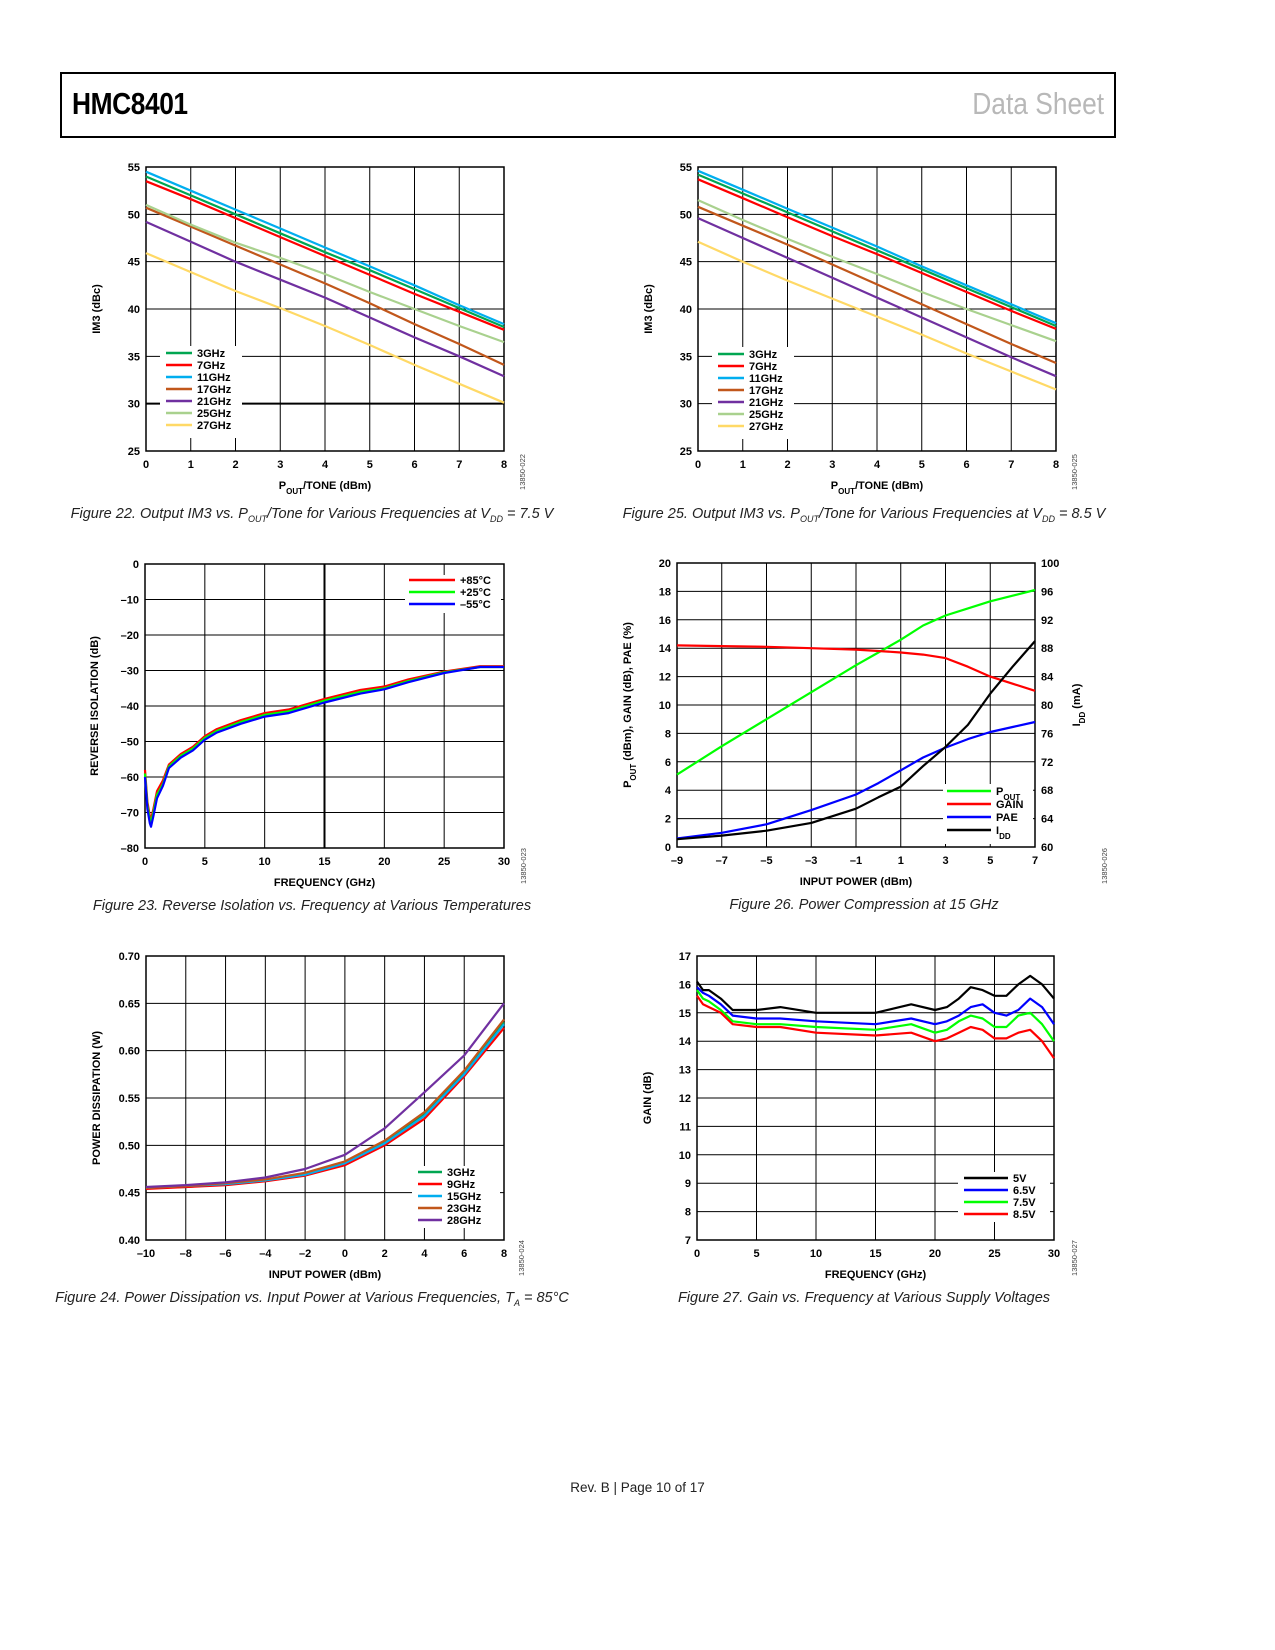  I want to click on y-axis-title: REVERSE ISOLATION (dB), so click(95, 706).